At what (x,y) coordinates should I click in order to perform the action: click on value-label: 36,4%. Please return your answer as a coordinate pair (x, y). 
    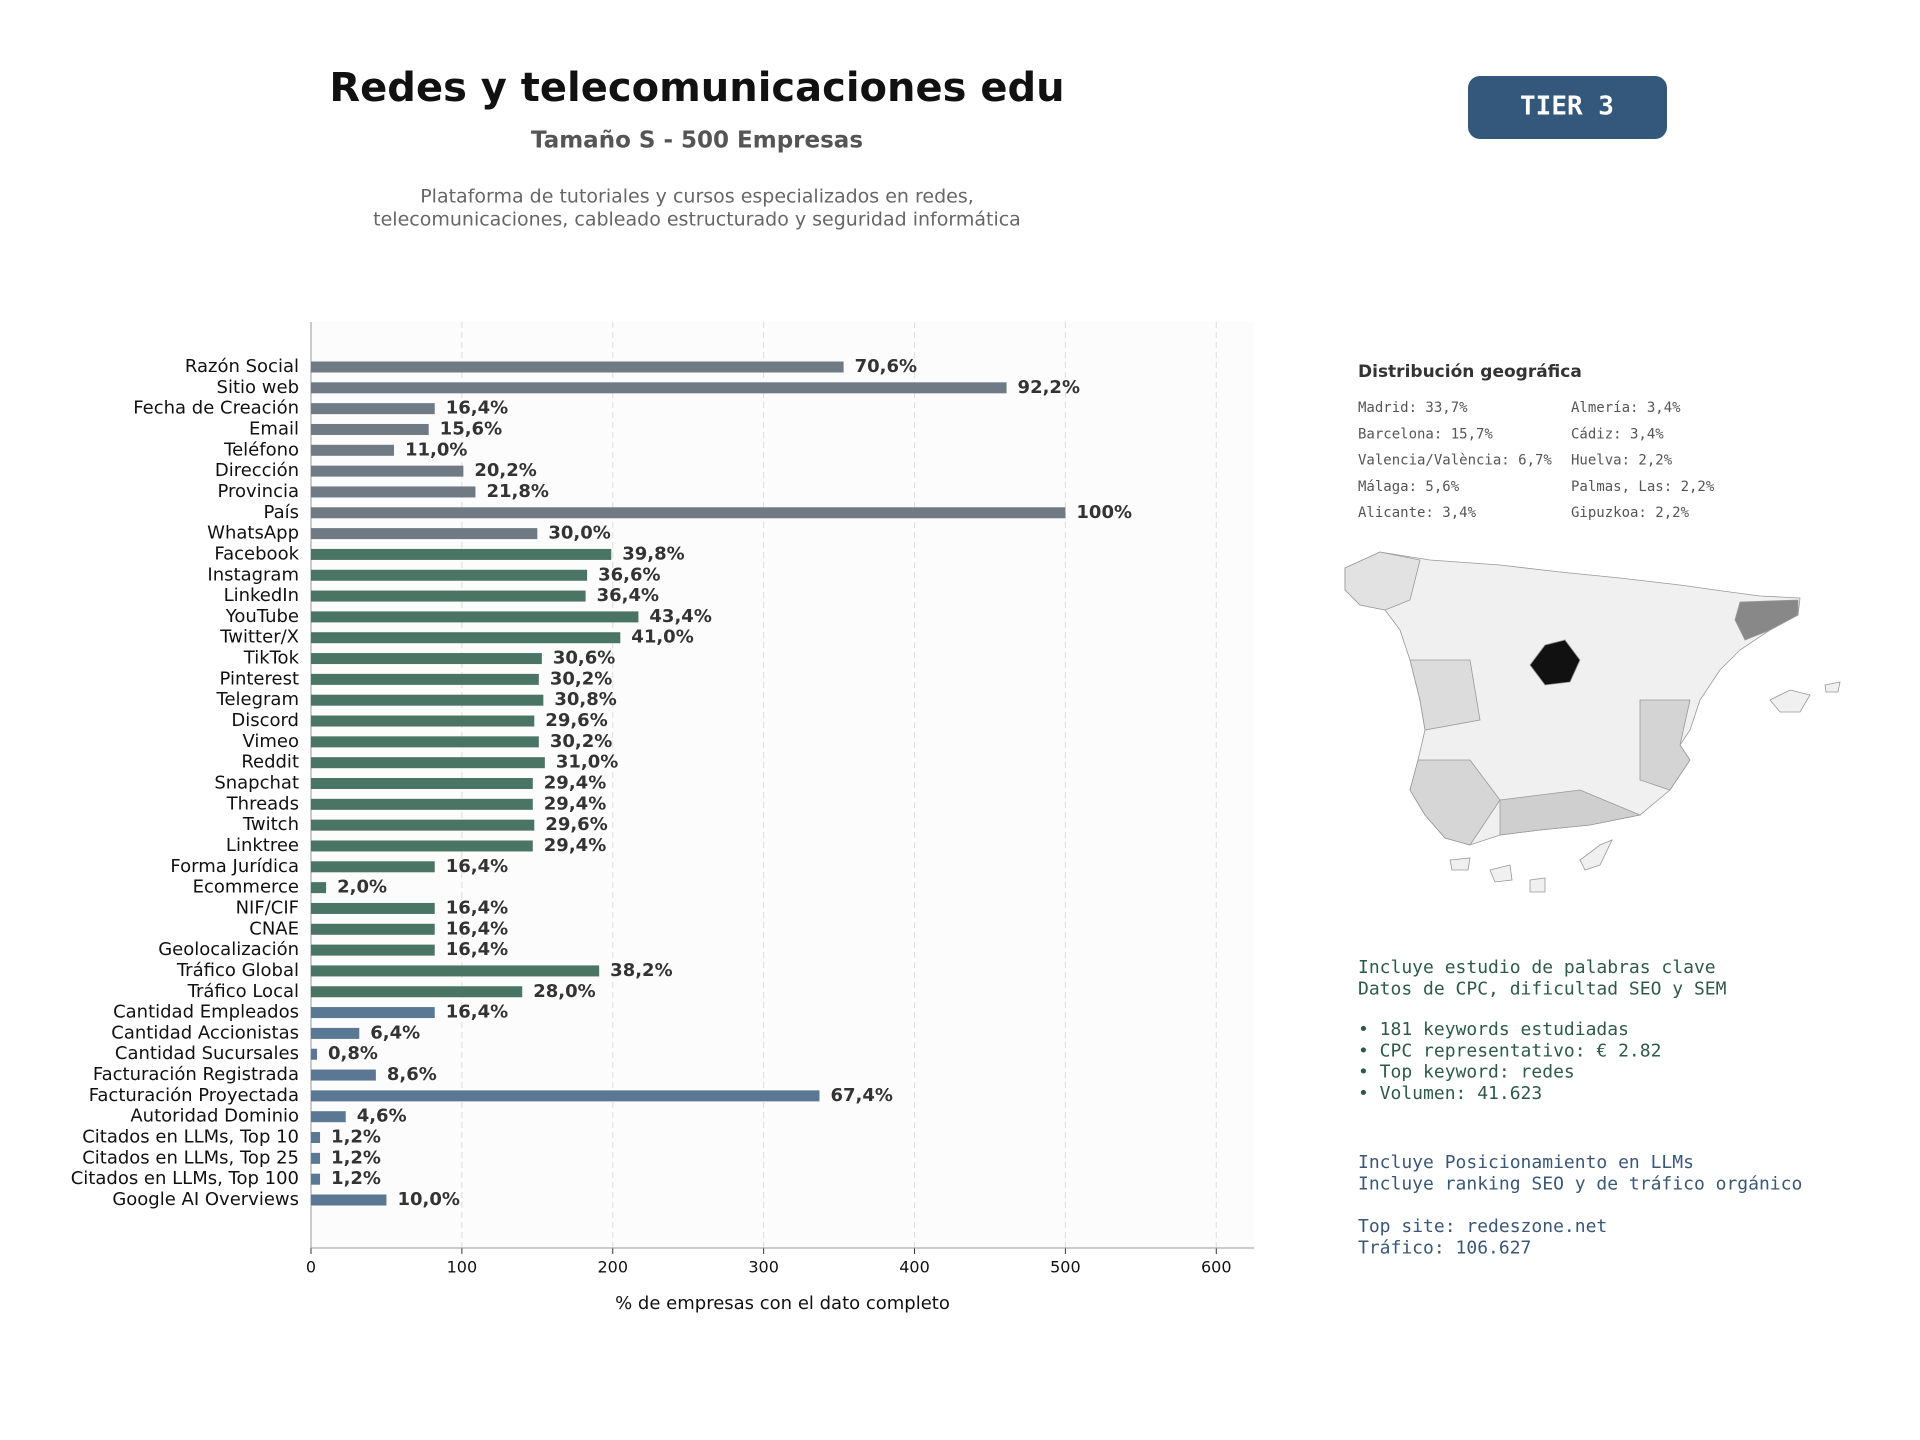
    Looking at the image, I should click on (628, 595).